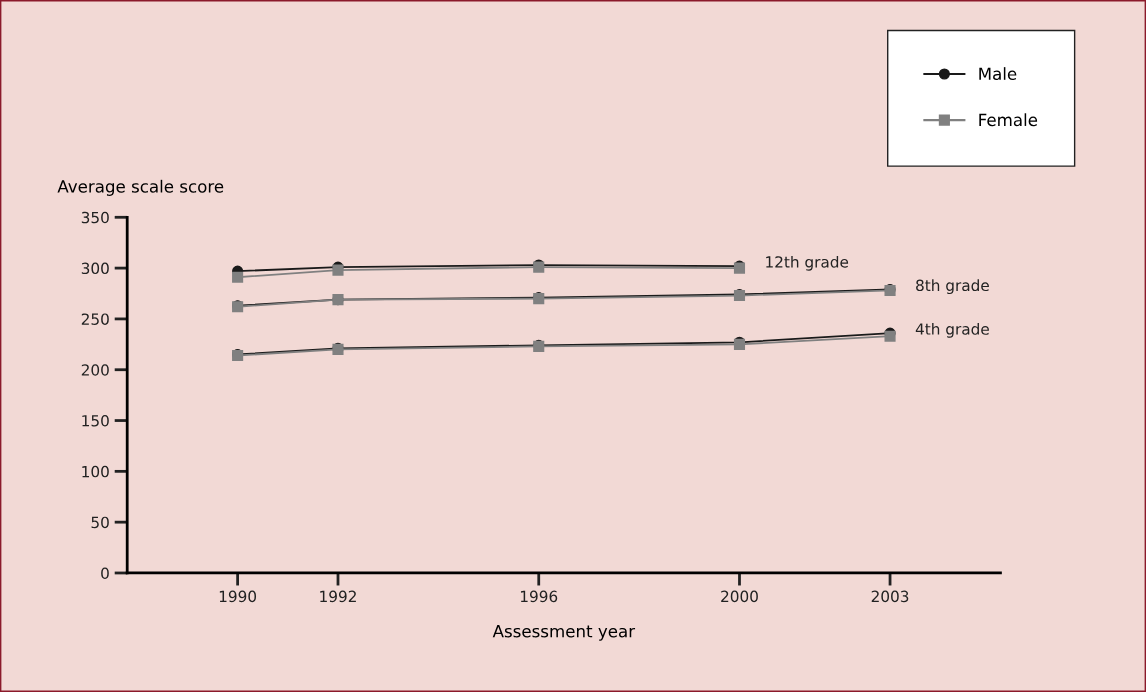 The image size is (1146, 692). Describe the element at coordinates (105, 573) in the screenshot. I see `y-tick-label: 0` at that location.